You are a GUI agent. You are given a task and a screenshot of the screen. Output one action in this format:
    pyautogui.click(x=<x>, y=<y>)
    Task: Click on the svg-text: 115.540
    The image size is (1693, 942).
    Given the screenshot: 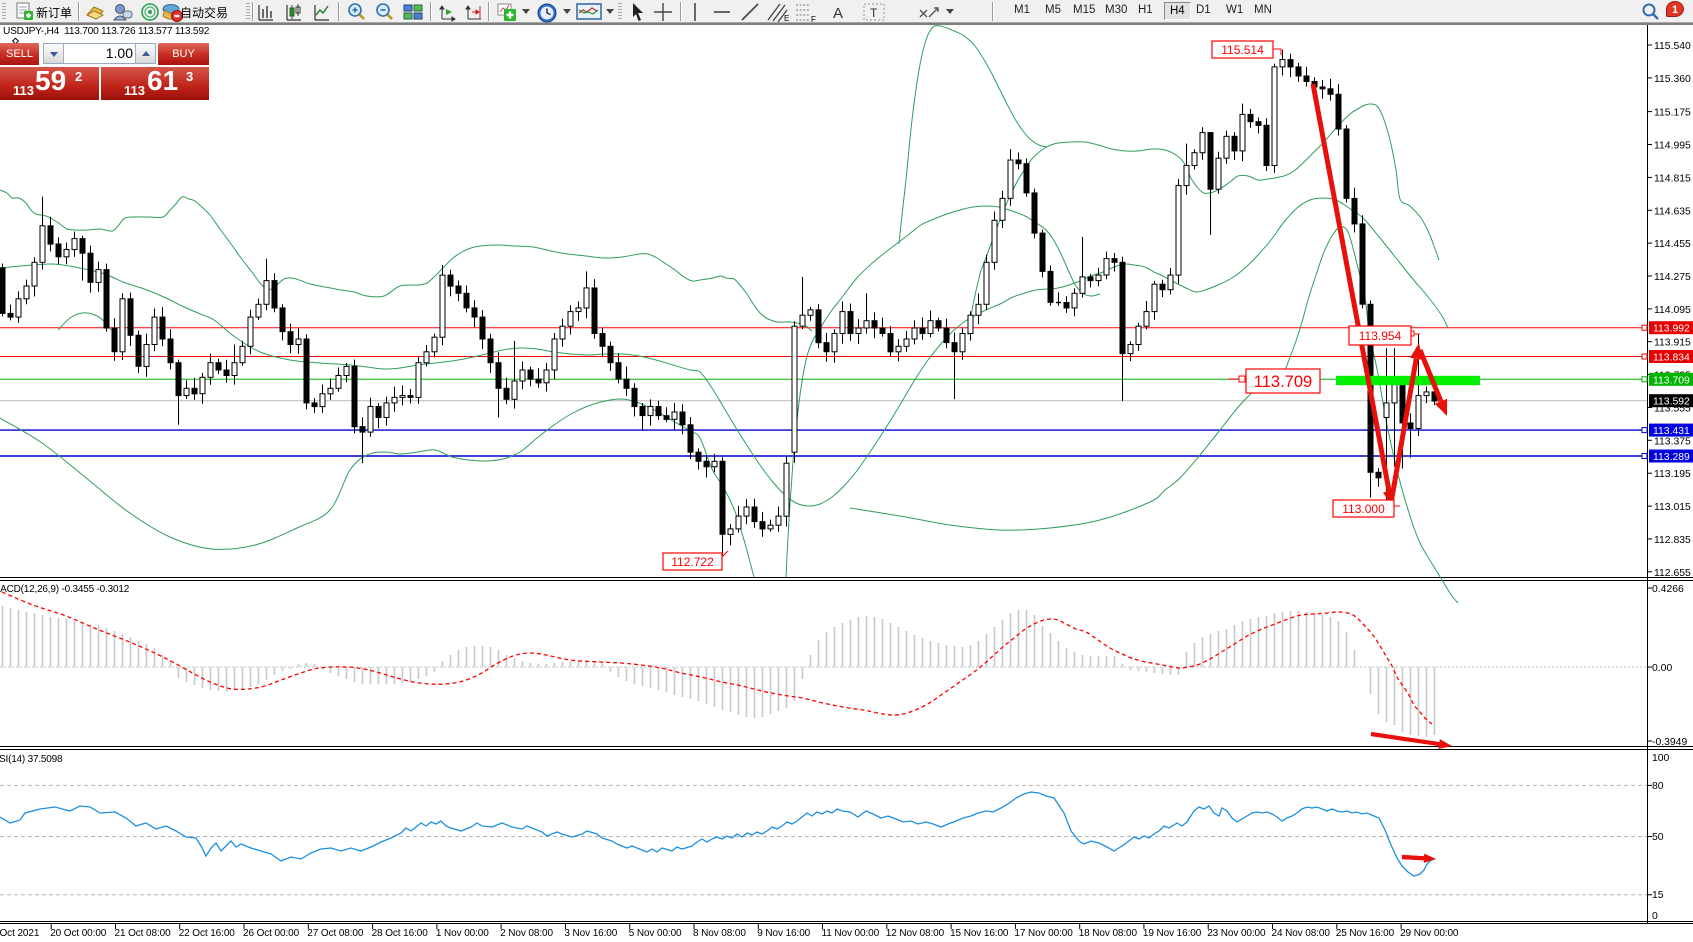 What is the action you would take?
    pyautogui.click(x=1672, y=46)
    